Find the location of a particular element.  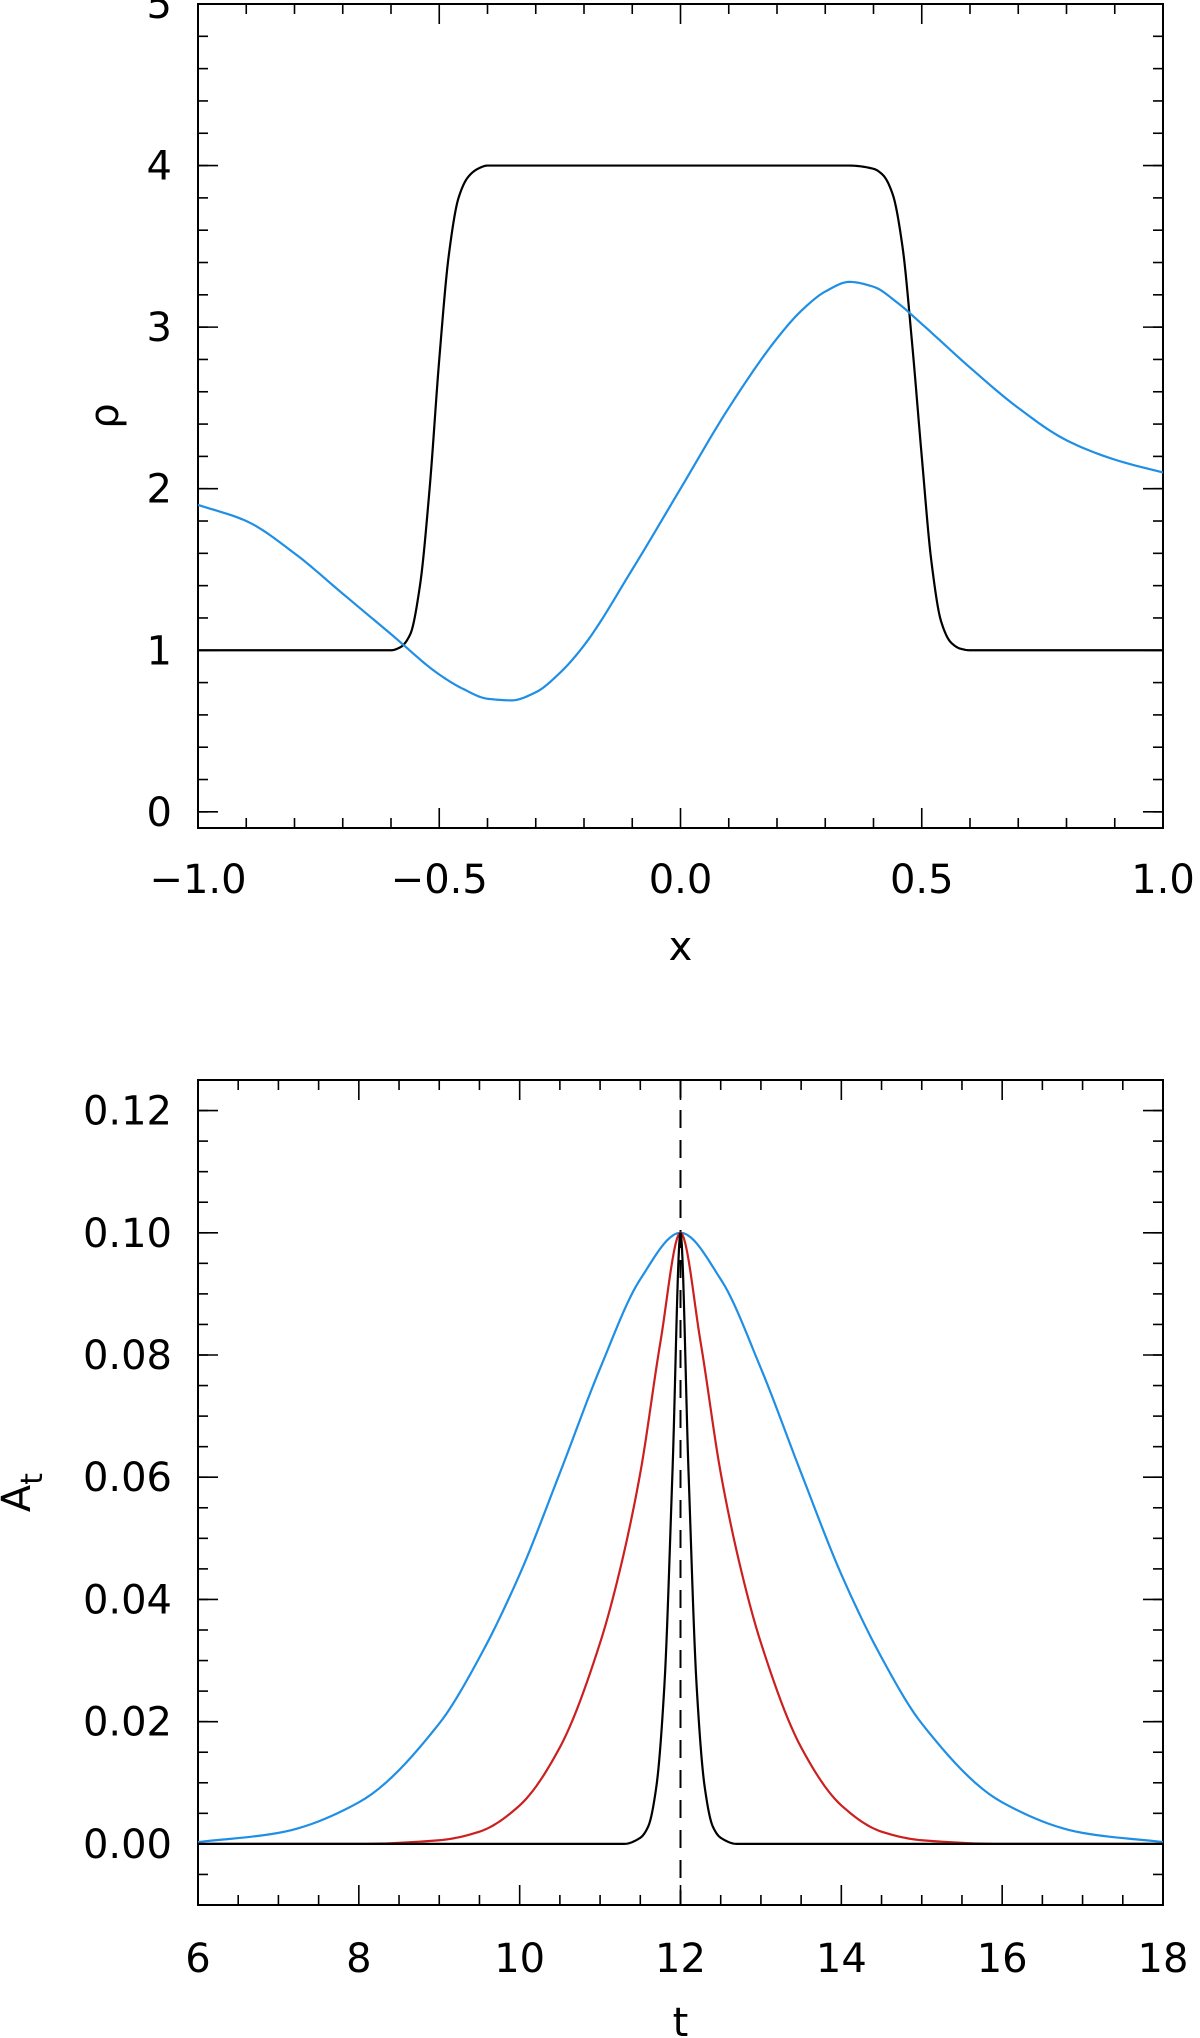

y-tick-label: 2 is located at coordinates (159, 490).